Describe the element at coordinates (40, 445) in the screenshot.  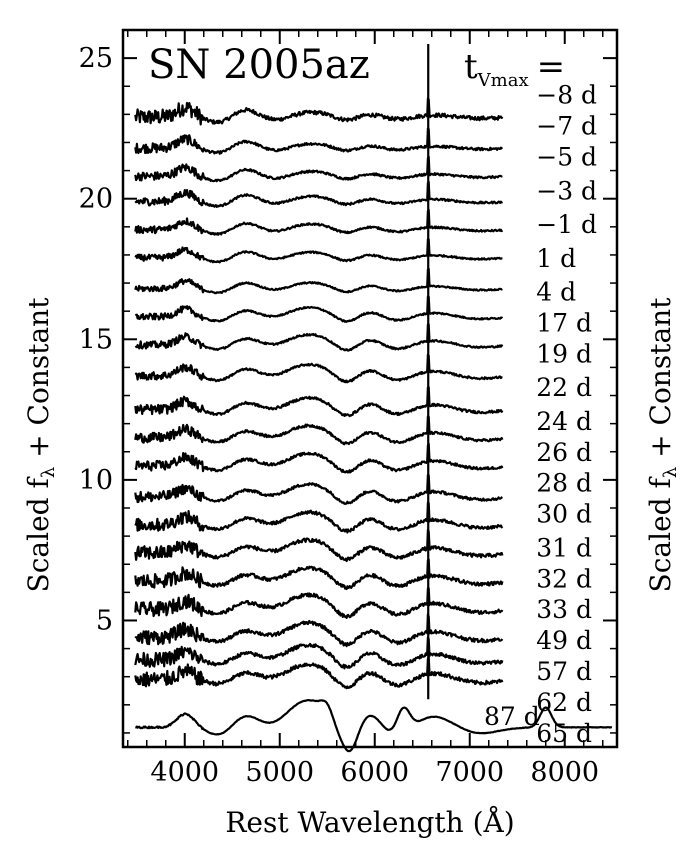
I see `y-axis-title-left: Scaled fλ + Constant` at that location.